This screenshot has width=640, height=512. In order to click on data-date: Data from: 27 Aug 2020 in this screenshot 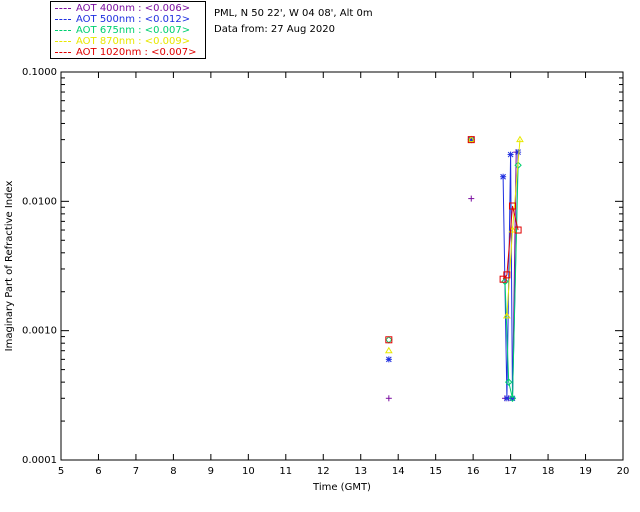, I will do `click(274, 29)`.